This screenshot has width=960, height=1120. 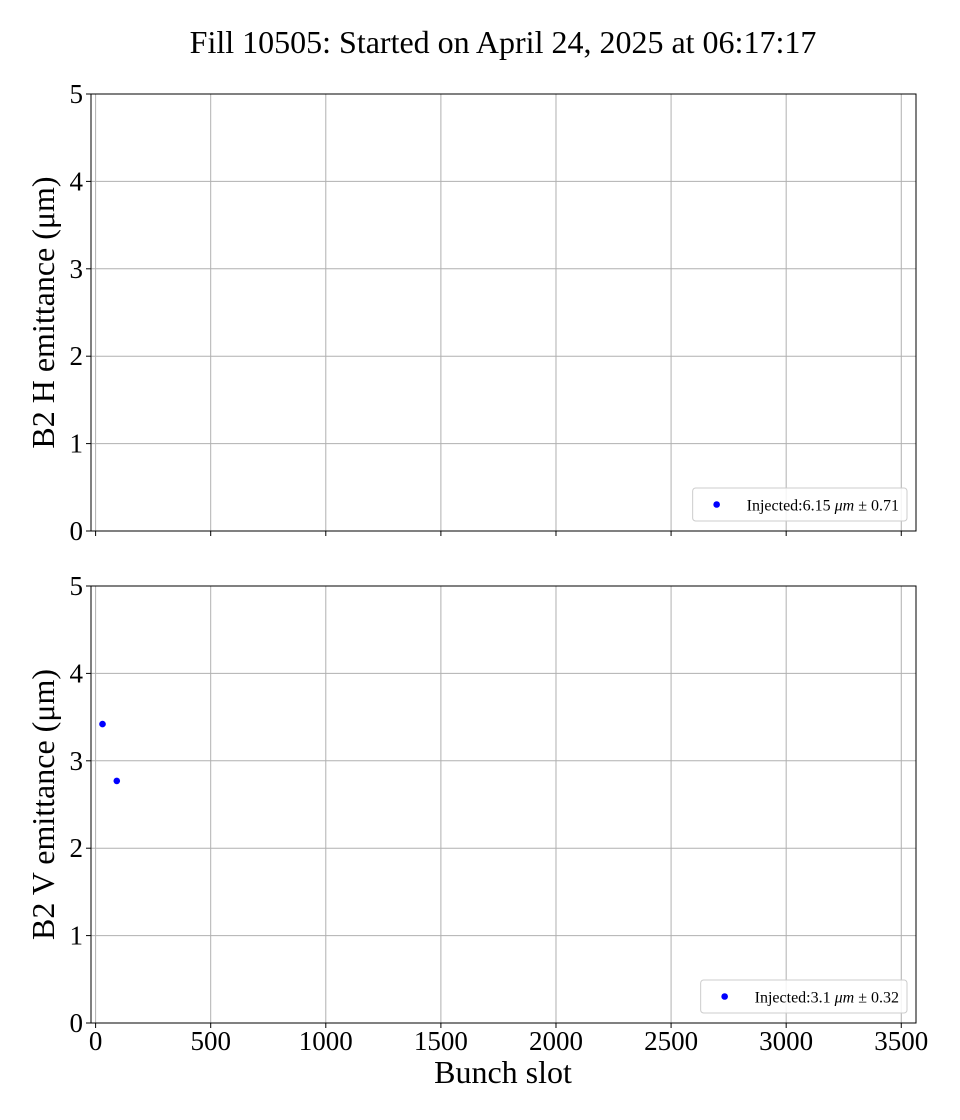 I want to click on x-tick-label: 2000, so click(x=556, y=1041).